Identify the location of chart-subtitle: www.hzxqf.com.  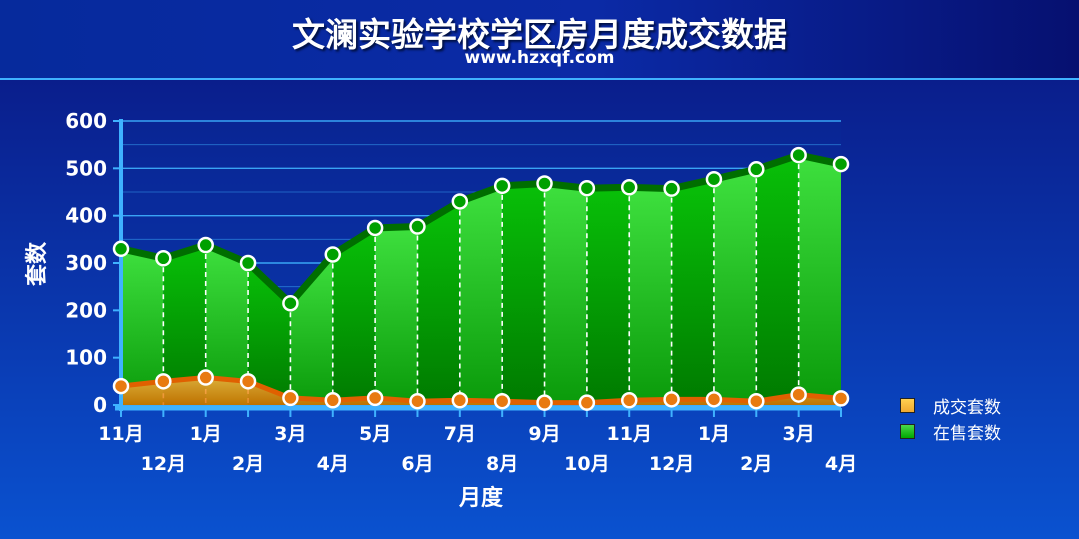
(539, 58).